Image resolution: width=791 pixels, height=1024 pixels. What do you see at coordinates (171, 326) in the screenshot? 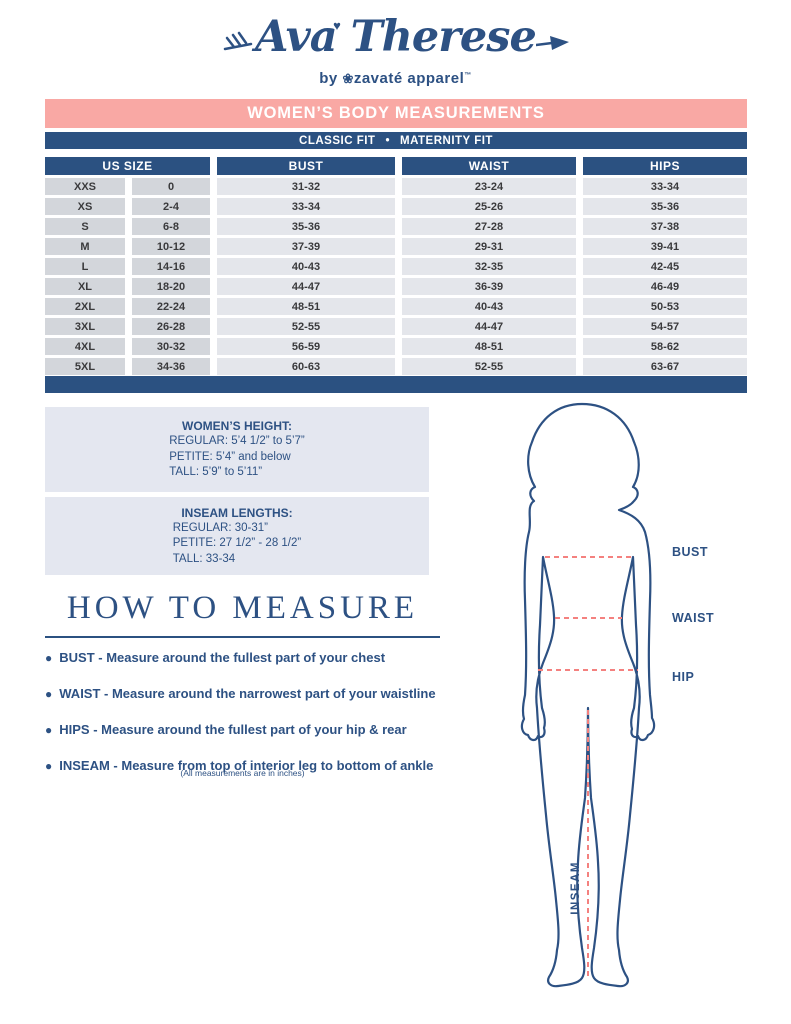
I see `us-size-cell: 26-28` at bounding box center [171, 326].